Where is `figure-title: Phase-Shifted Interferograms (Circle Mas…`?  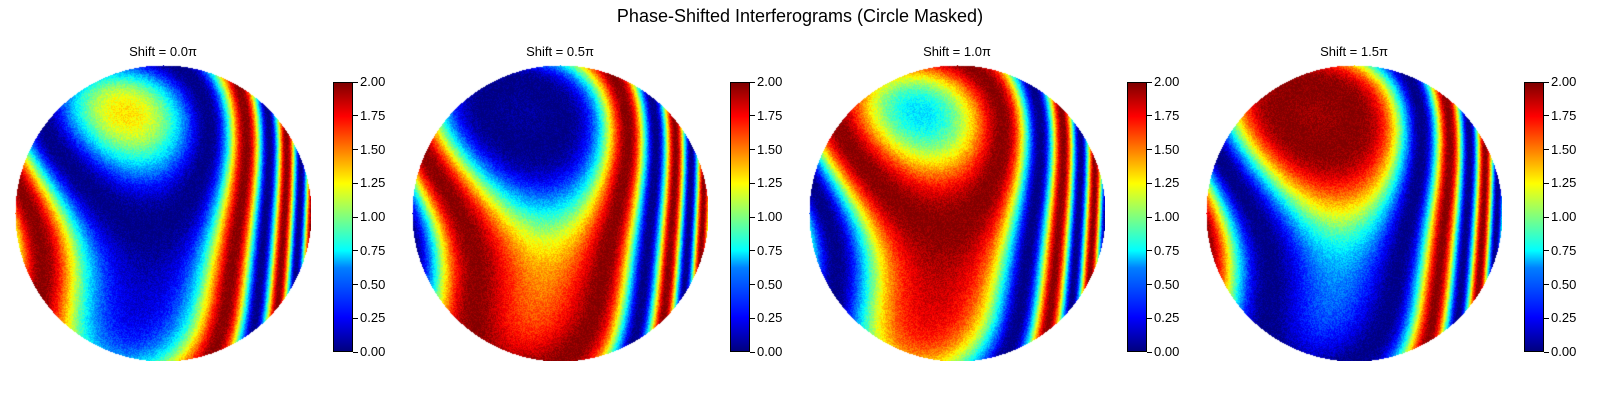 figure-title: Phase-Shifted Interferograms (Circle Mas… is located at coordinates (800, 16).